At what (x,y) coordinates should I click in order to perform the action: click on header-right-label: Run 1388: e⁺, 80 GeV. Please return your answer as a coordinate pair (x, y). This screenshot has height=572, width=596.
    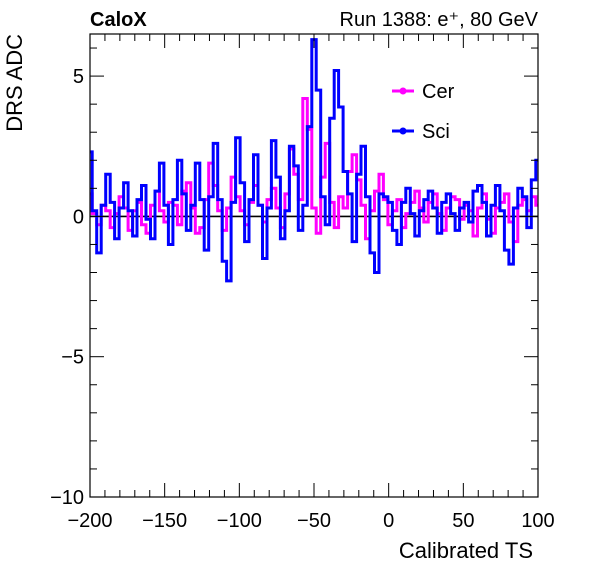
    Looking at the image, I should click on (439, 20).